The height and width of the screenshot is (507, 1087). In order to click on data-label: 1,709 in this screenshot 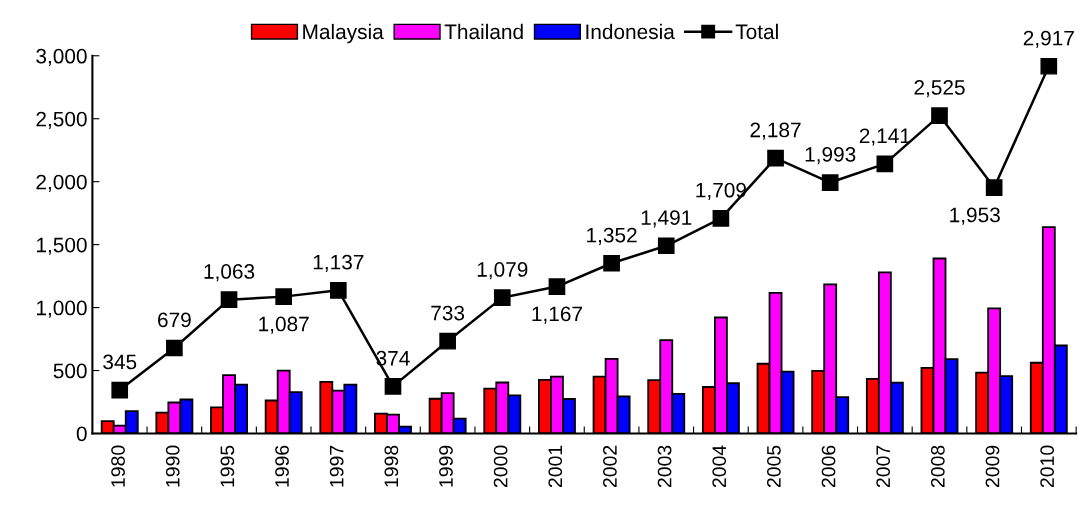, I will do `click(721, 191)`.